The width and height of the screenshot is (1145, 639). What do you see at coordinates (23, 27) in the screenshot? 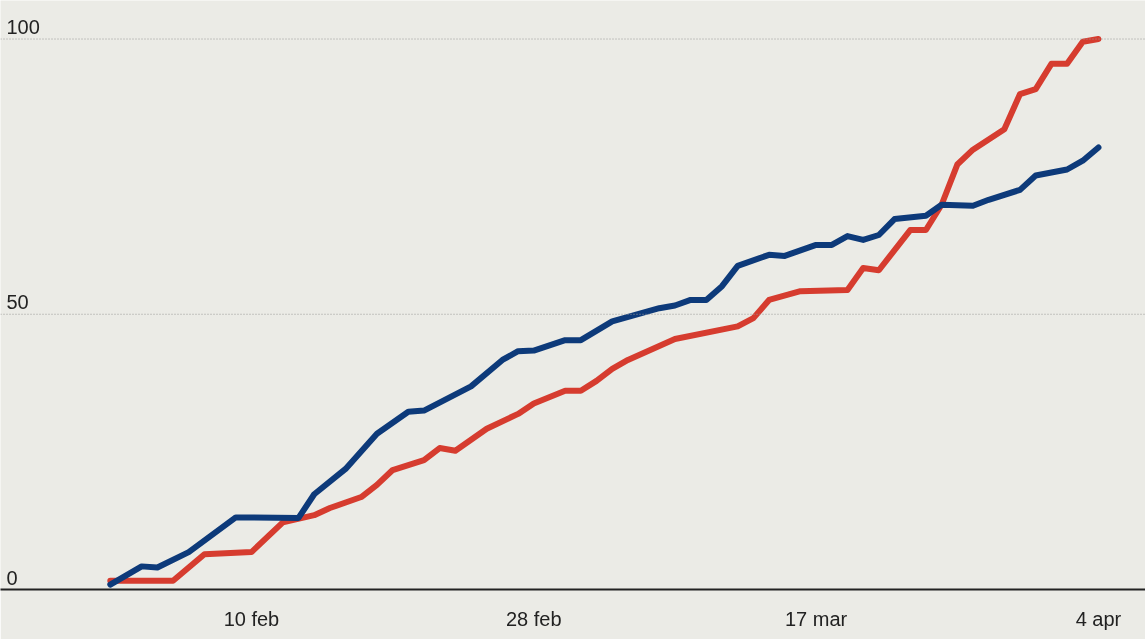
I see `y-tick-label: 100` at bounding box center [23, 27].